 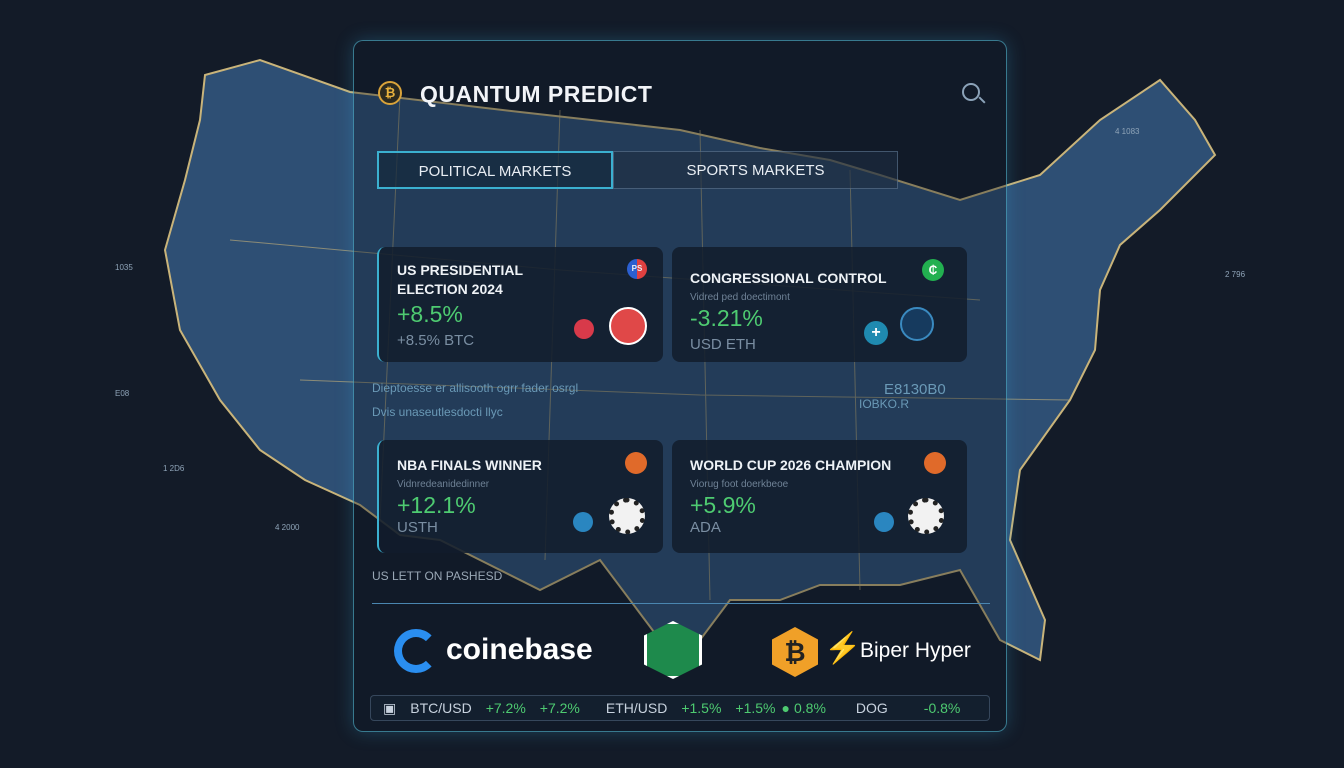 I want to click on card-subtitle: Vidnredeanidedinner, so click(x=443, y=484).